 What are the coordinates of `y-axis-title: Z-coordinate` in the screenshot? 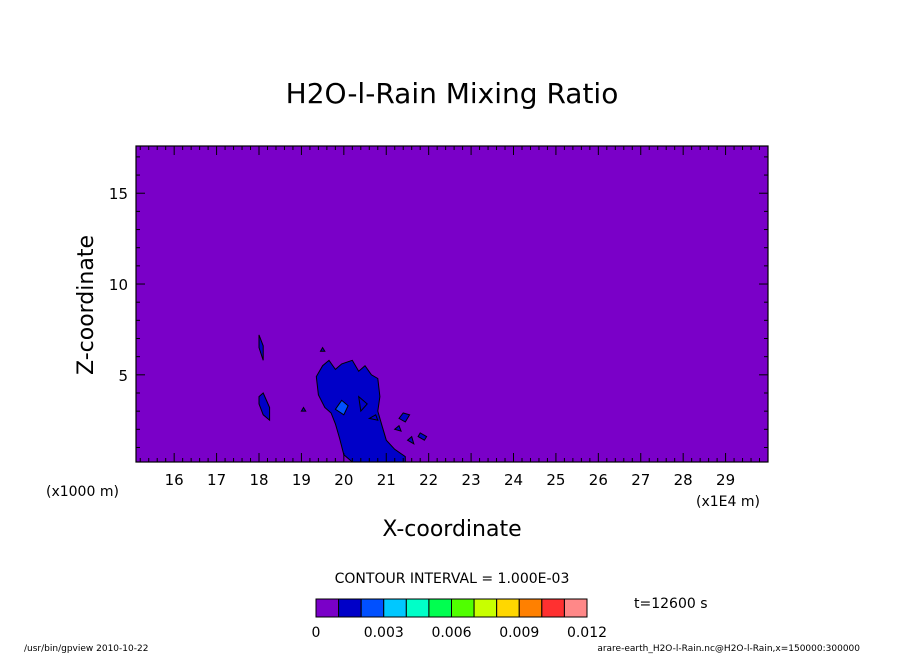 It's located at (86, 305).